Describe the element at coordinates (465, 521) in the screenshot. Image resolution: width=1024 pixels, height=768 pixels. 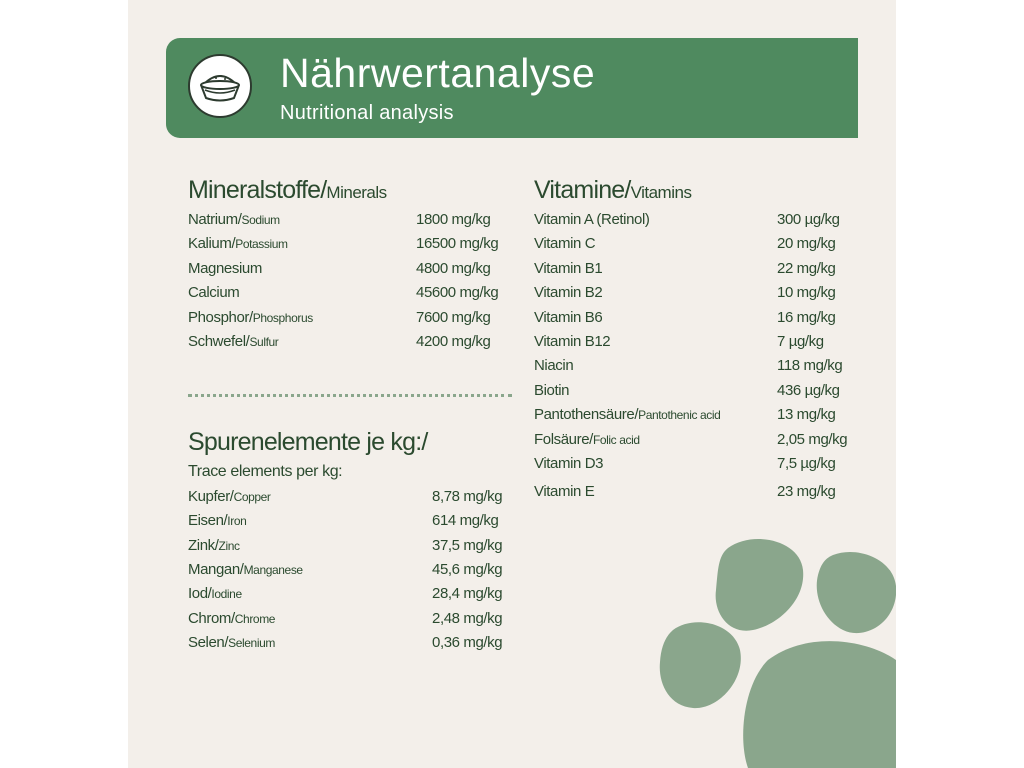
I see `nutrient-value: 614 mg/kg` at that location.